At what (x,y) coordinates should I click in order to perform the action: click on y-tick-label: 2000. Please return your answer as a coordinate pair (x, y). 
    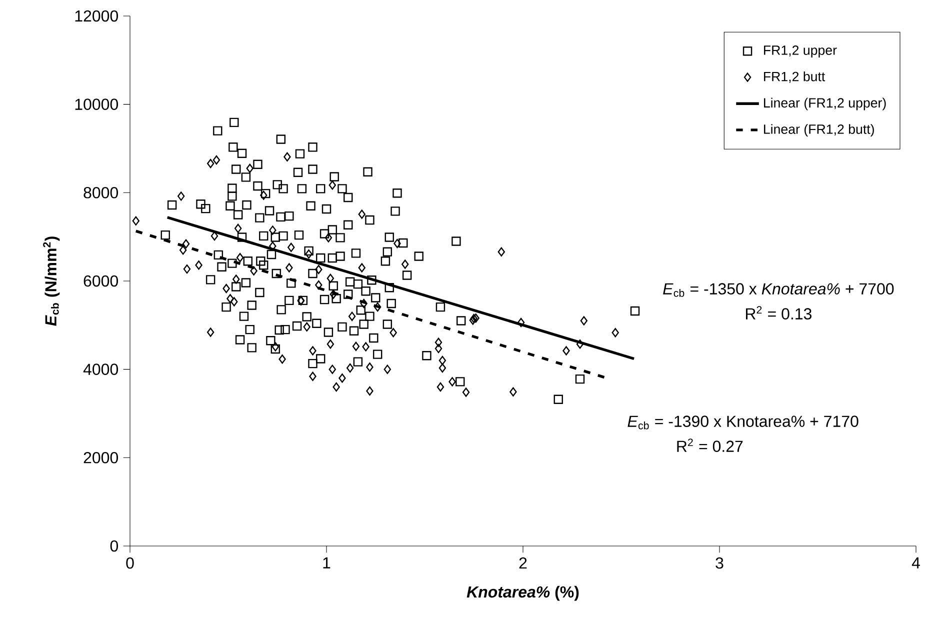
    Looking at the image, I should click on (101, 458).